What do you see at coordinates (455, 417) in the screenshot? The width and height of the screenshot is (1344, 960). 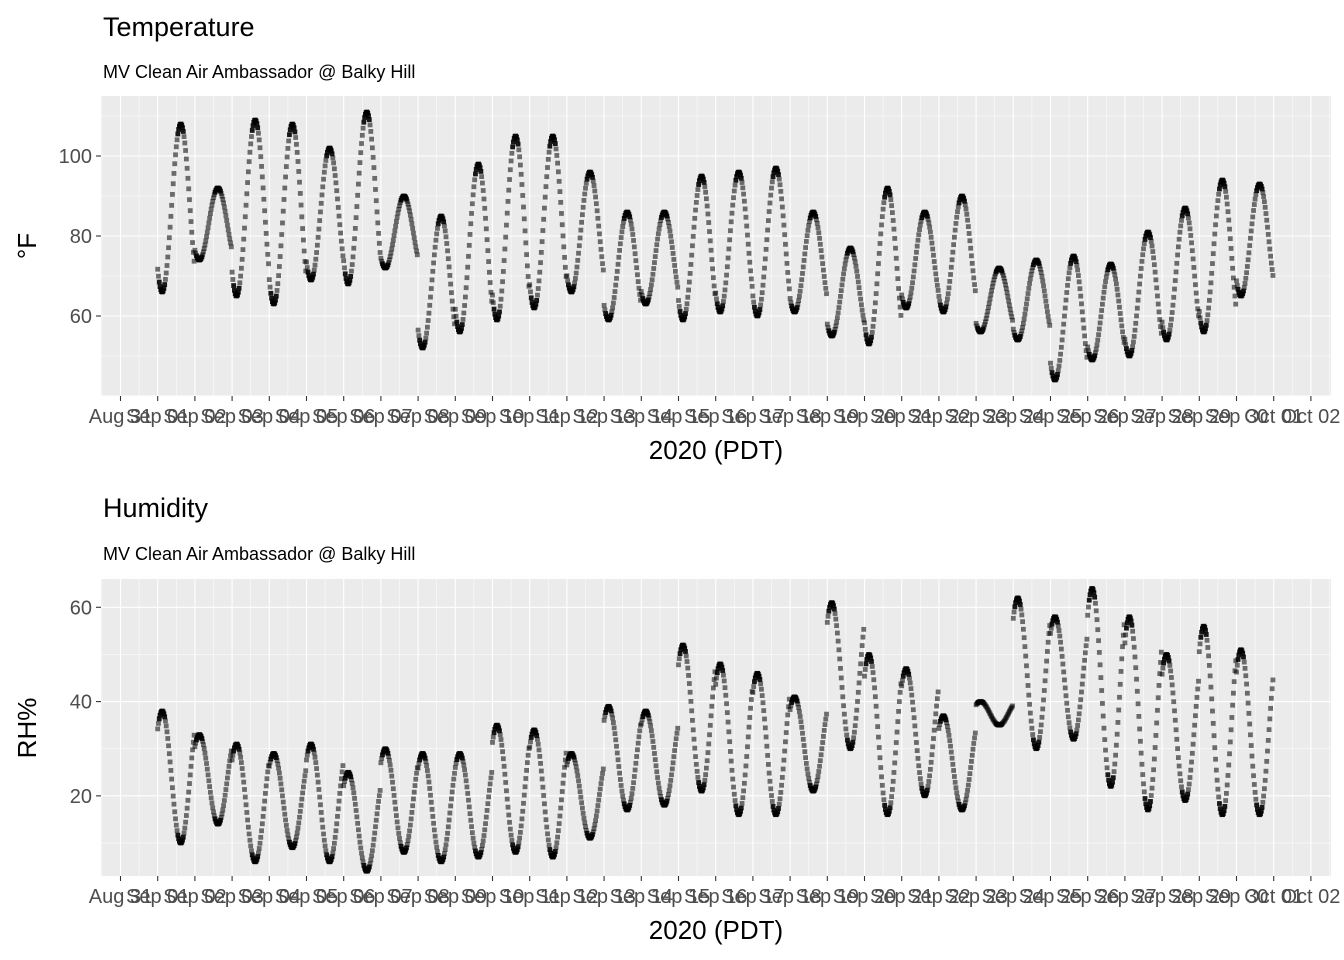 I see `x-tick-label: Sep 09` at bounding box center [455, 417].